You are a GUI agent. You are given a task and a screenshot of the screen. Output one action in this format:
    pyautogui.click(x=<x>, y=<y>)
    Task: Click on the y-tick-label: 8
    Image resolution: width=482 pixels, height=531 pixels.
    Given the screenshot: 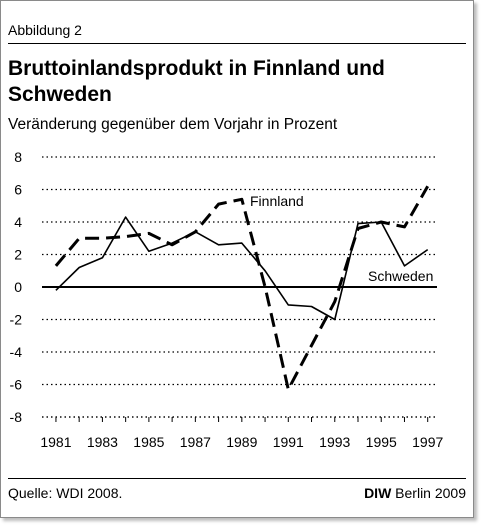 What is the action you would take?
    pyautogui.click(x=18, y=157)
    